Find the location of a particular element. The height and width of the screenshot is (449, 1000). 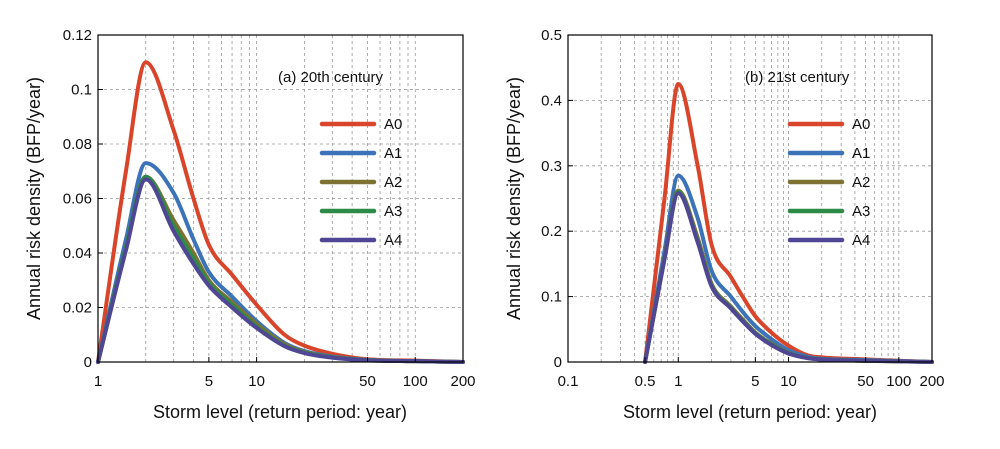

y-tick-label: 0.4 is located at coordinates (551, 100).